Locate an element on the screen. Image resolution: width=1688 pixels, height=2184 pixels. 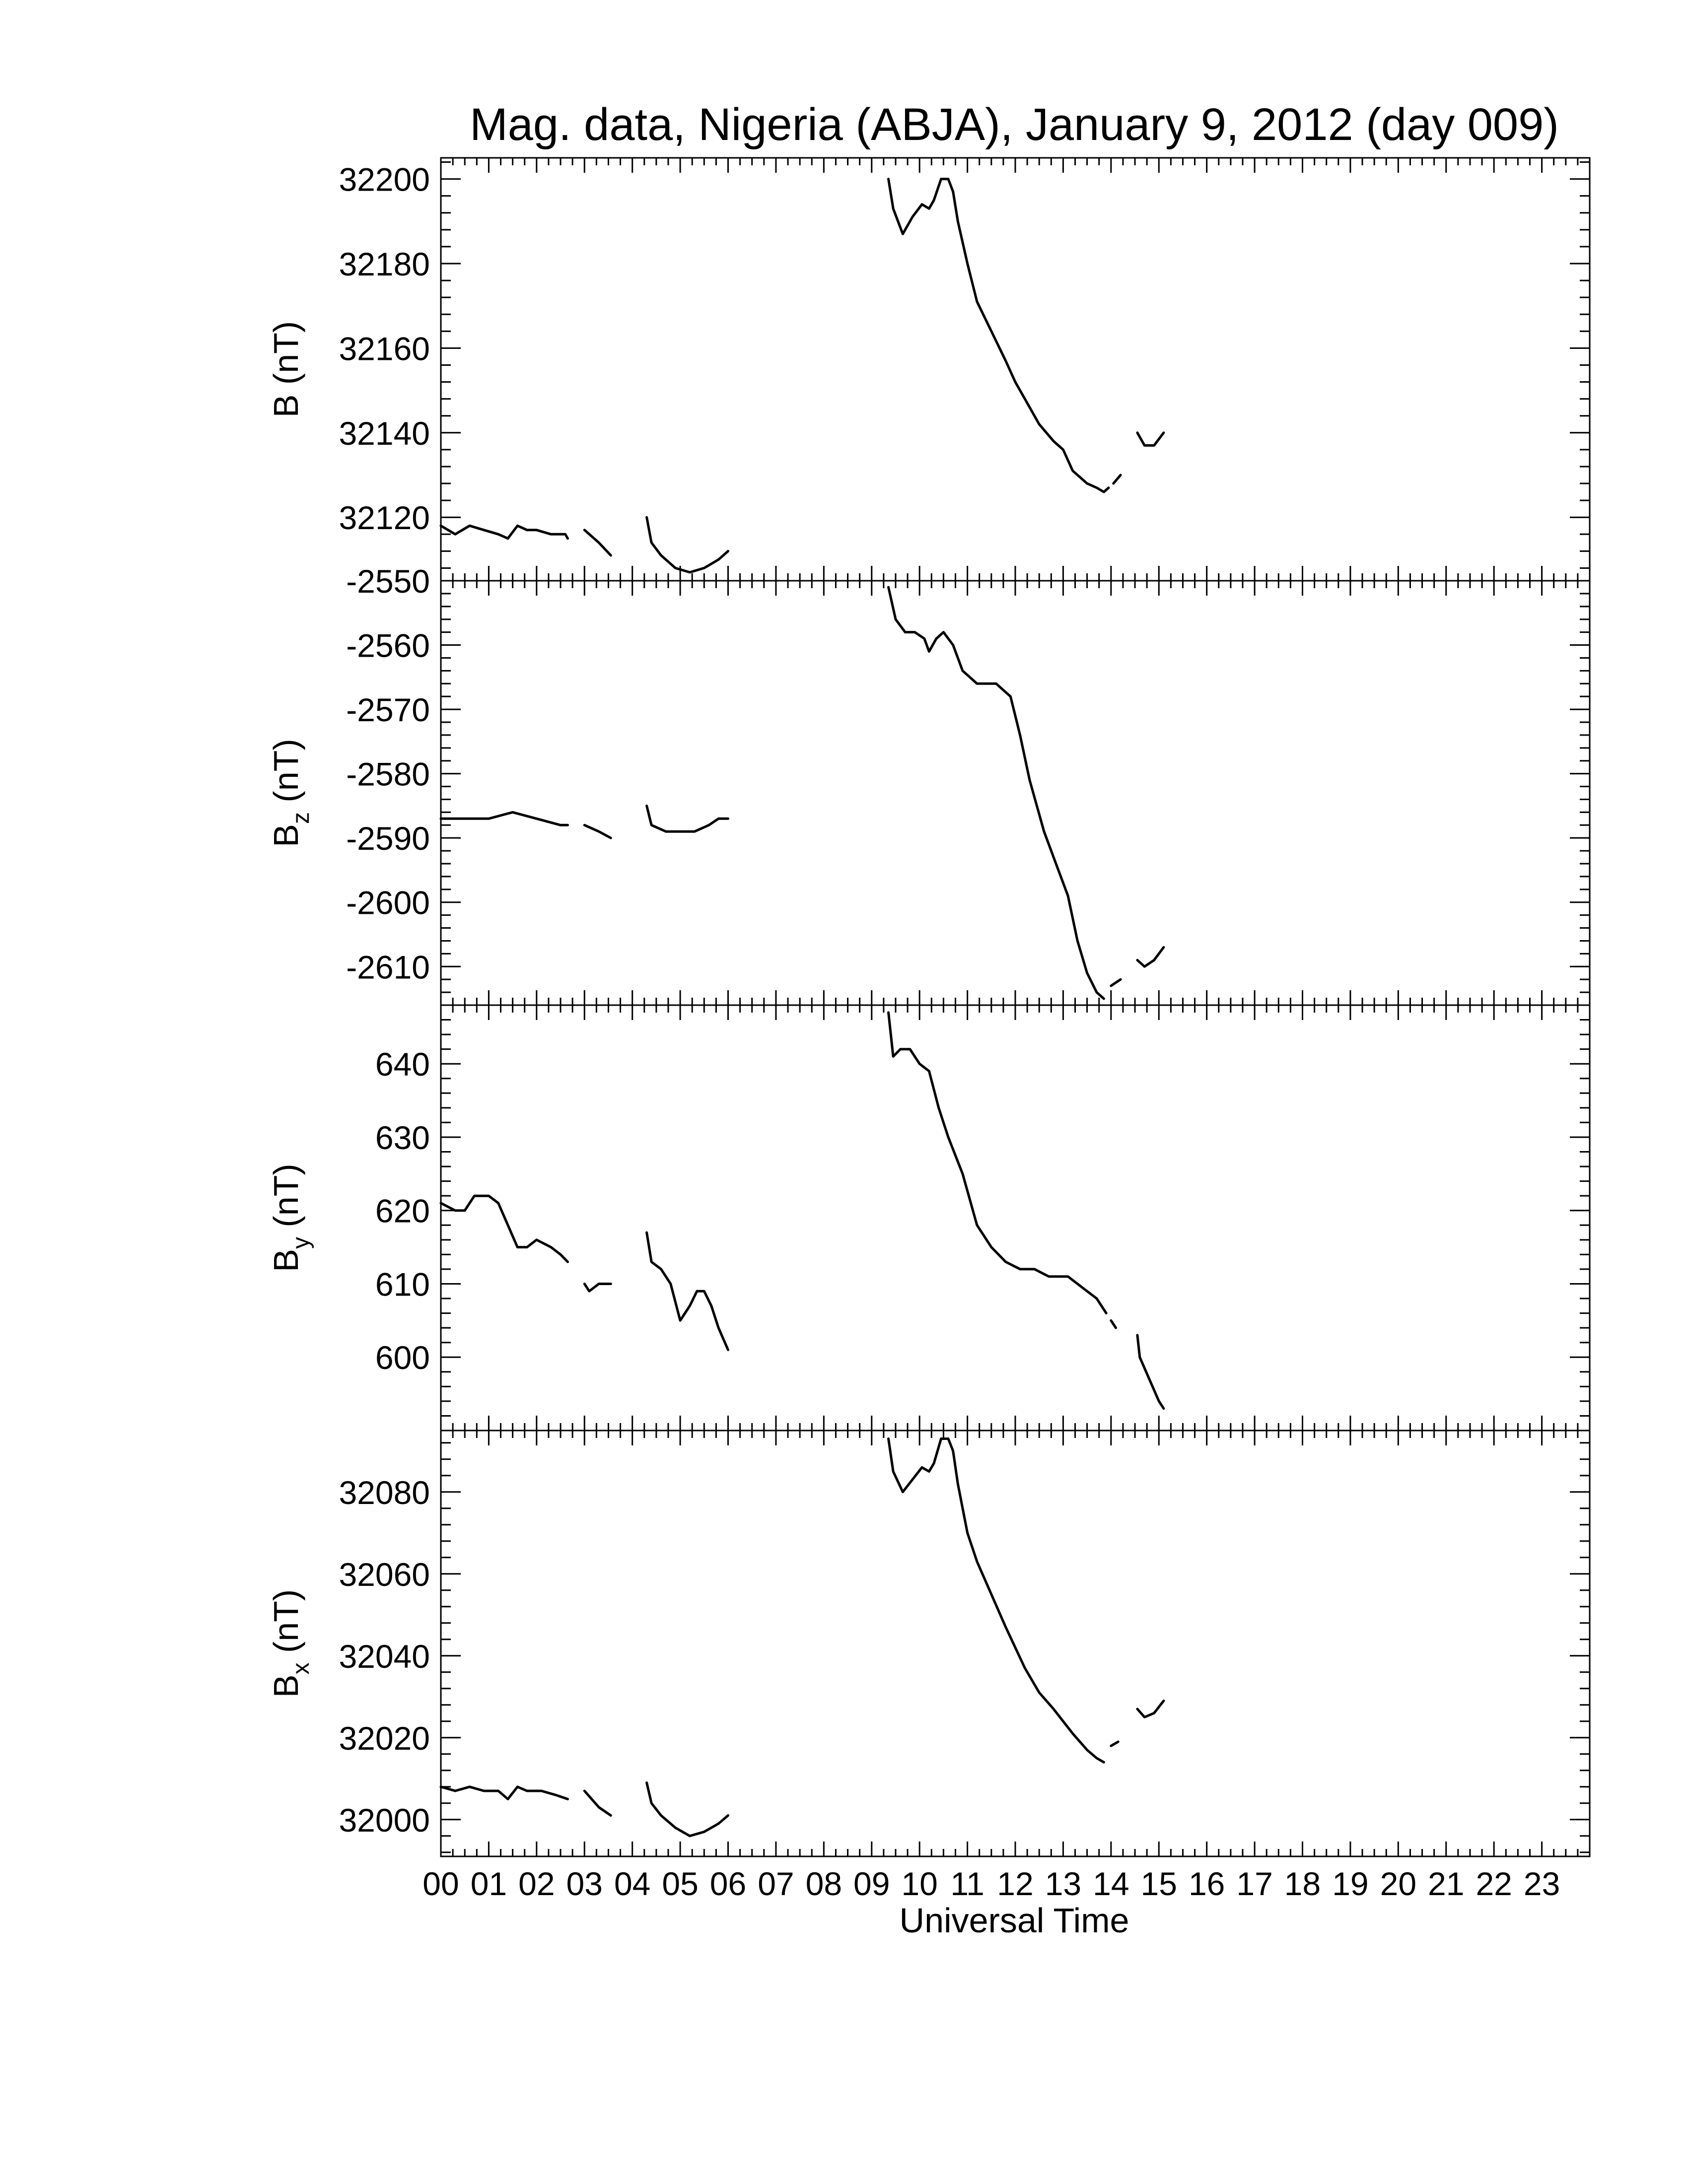
y-axis-label-subscript: x is located at coordinates (301, 1669).